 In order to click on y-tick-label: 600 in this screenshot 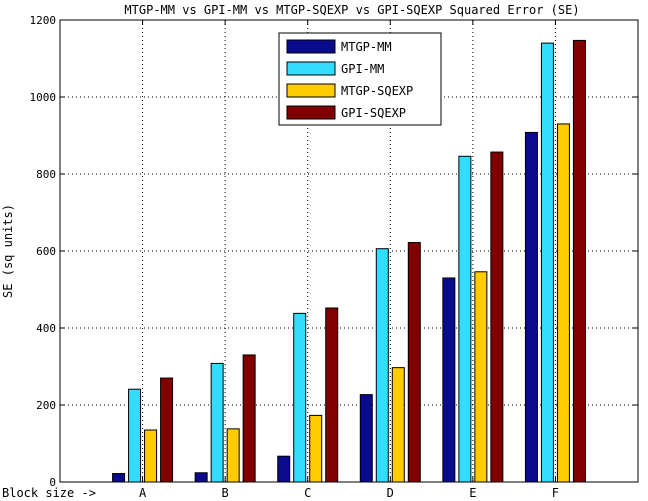, I will do `click(46, 251)`.